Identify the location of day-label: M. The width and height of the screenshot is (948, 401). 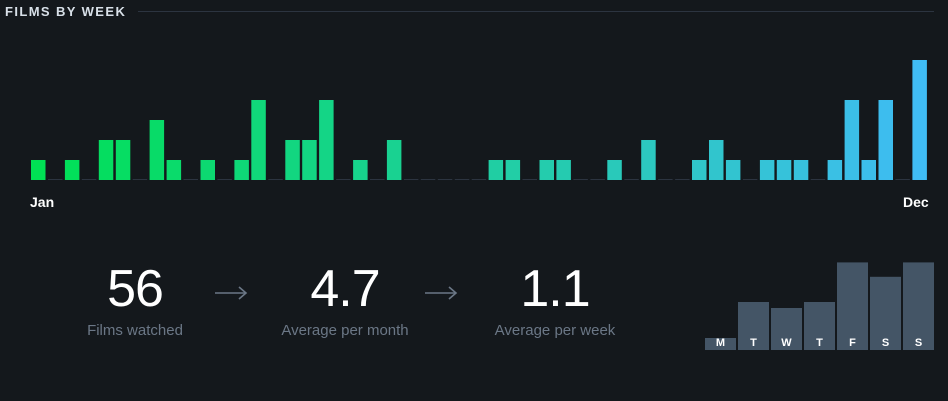
(720, 343).